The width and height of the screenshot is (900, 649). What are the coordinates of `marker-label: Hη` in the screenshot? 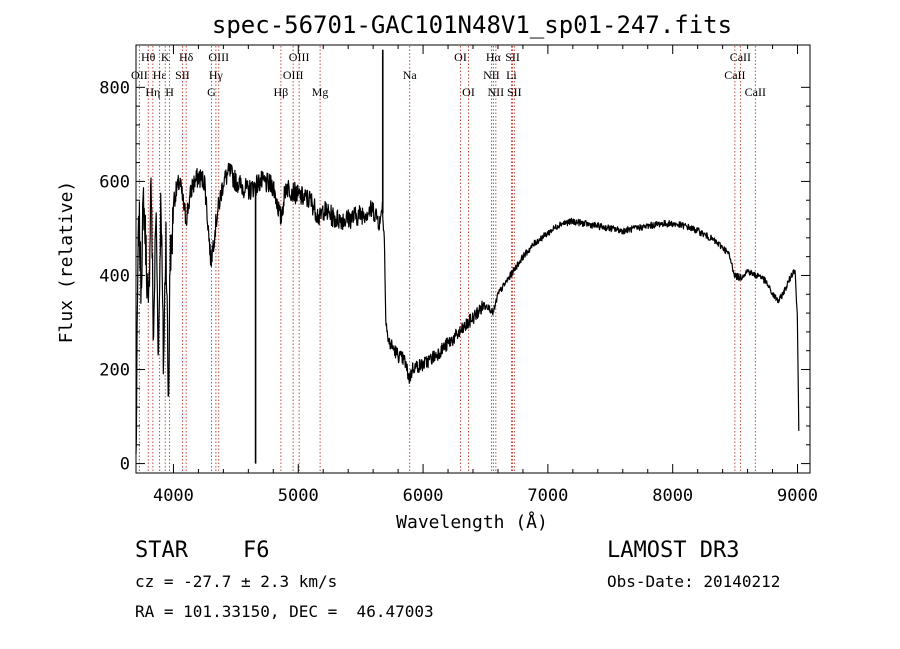 It's located at (152, 92).